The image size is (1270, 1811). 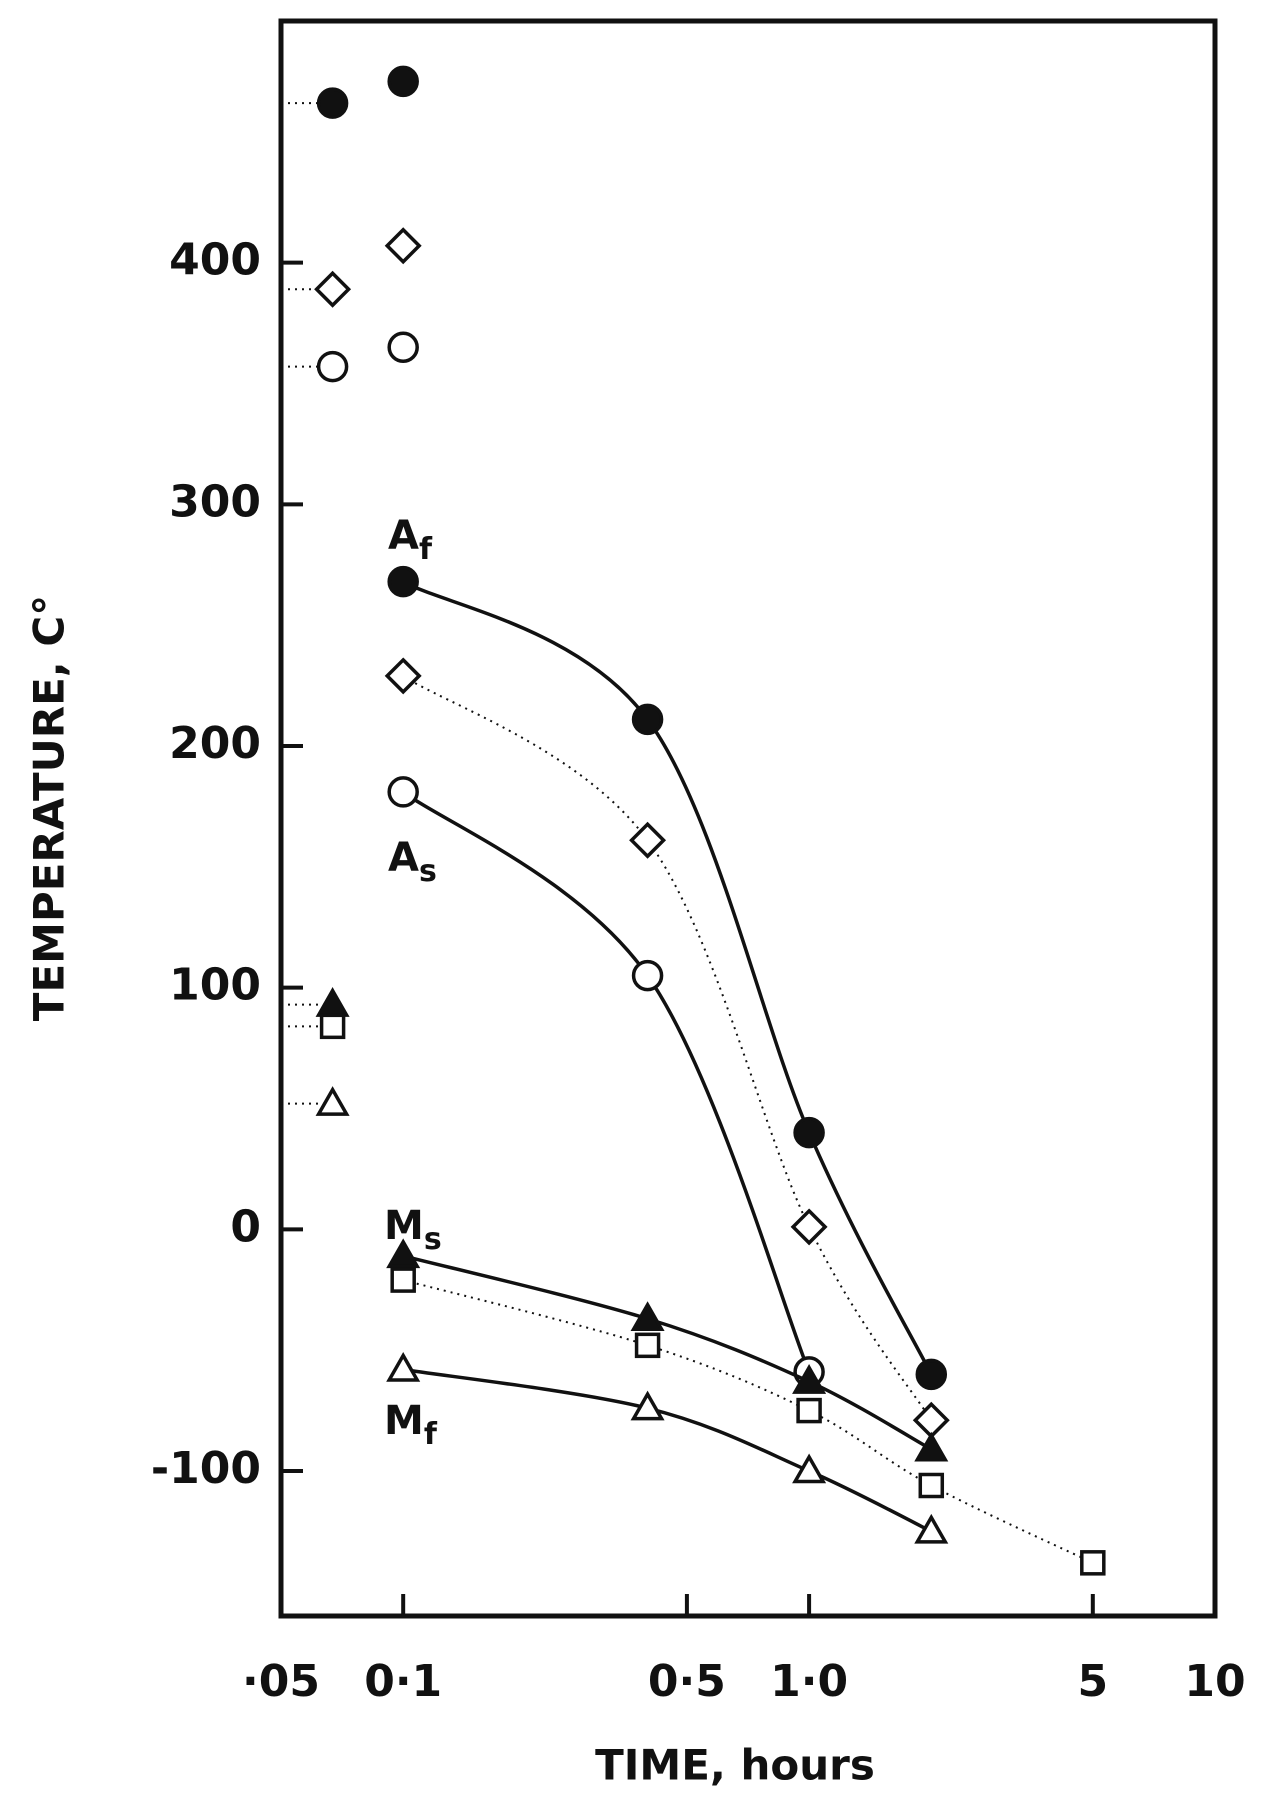 I want to click on y-tick-label: 200, so click(x=215, y=743).